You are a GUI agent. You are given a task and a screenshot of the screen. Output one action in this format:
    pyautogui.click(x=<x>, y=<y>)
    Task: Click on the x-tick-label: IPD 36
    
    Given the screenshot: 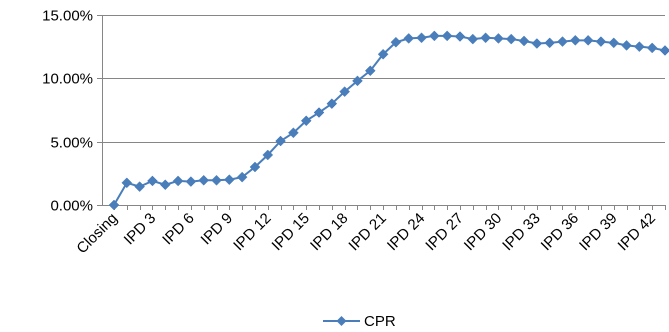 What is the action you would take?
    pyautogui.click(x=560, y=232)
    